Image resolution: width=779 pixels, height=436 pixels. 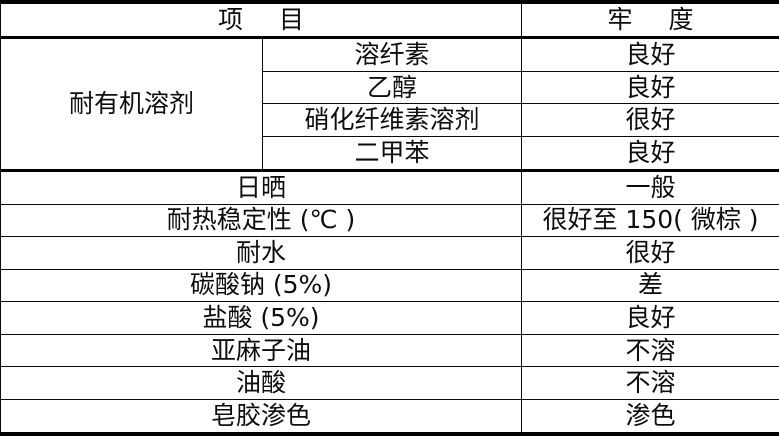 I want to click on item-label: 二甲苯, so click(x=392, y=152).